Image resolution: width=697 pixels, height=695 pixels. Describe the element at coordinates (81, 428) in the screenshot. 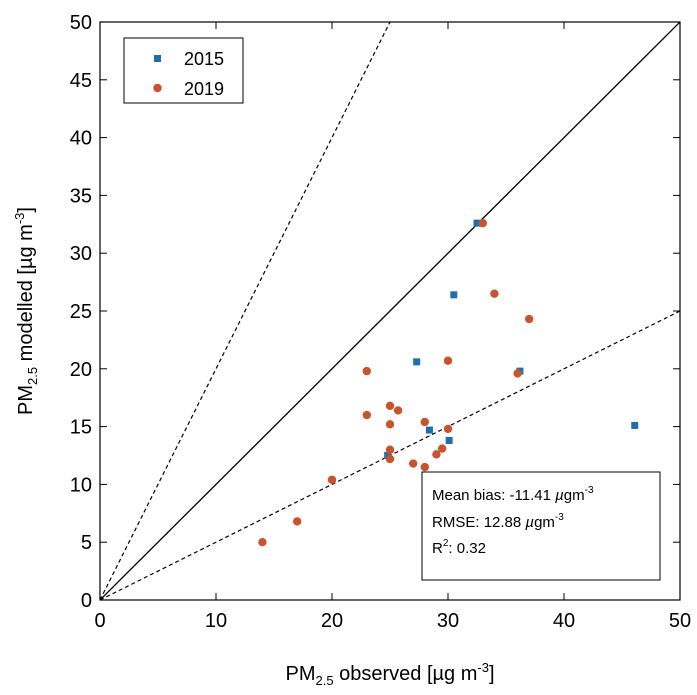

I see `y-tick-label: 15` at that location.